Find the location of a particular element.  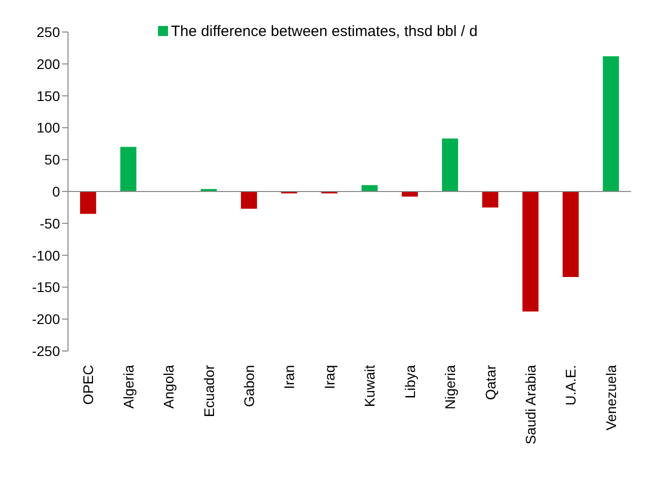

x-tick-label: U.A.E. is located at coordinates (570, 385).